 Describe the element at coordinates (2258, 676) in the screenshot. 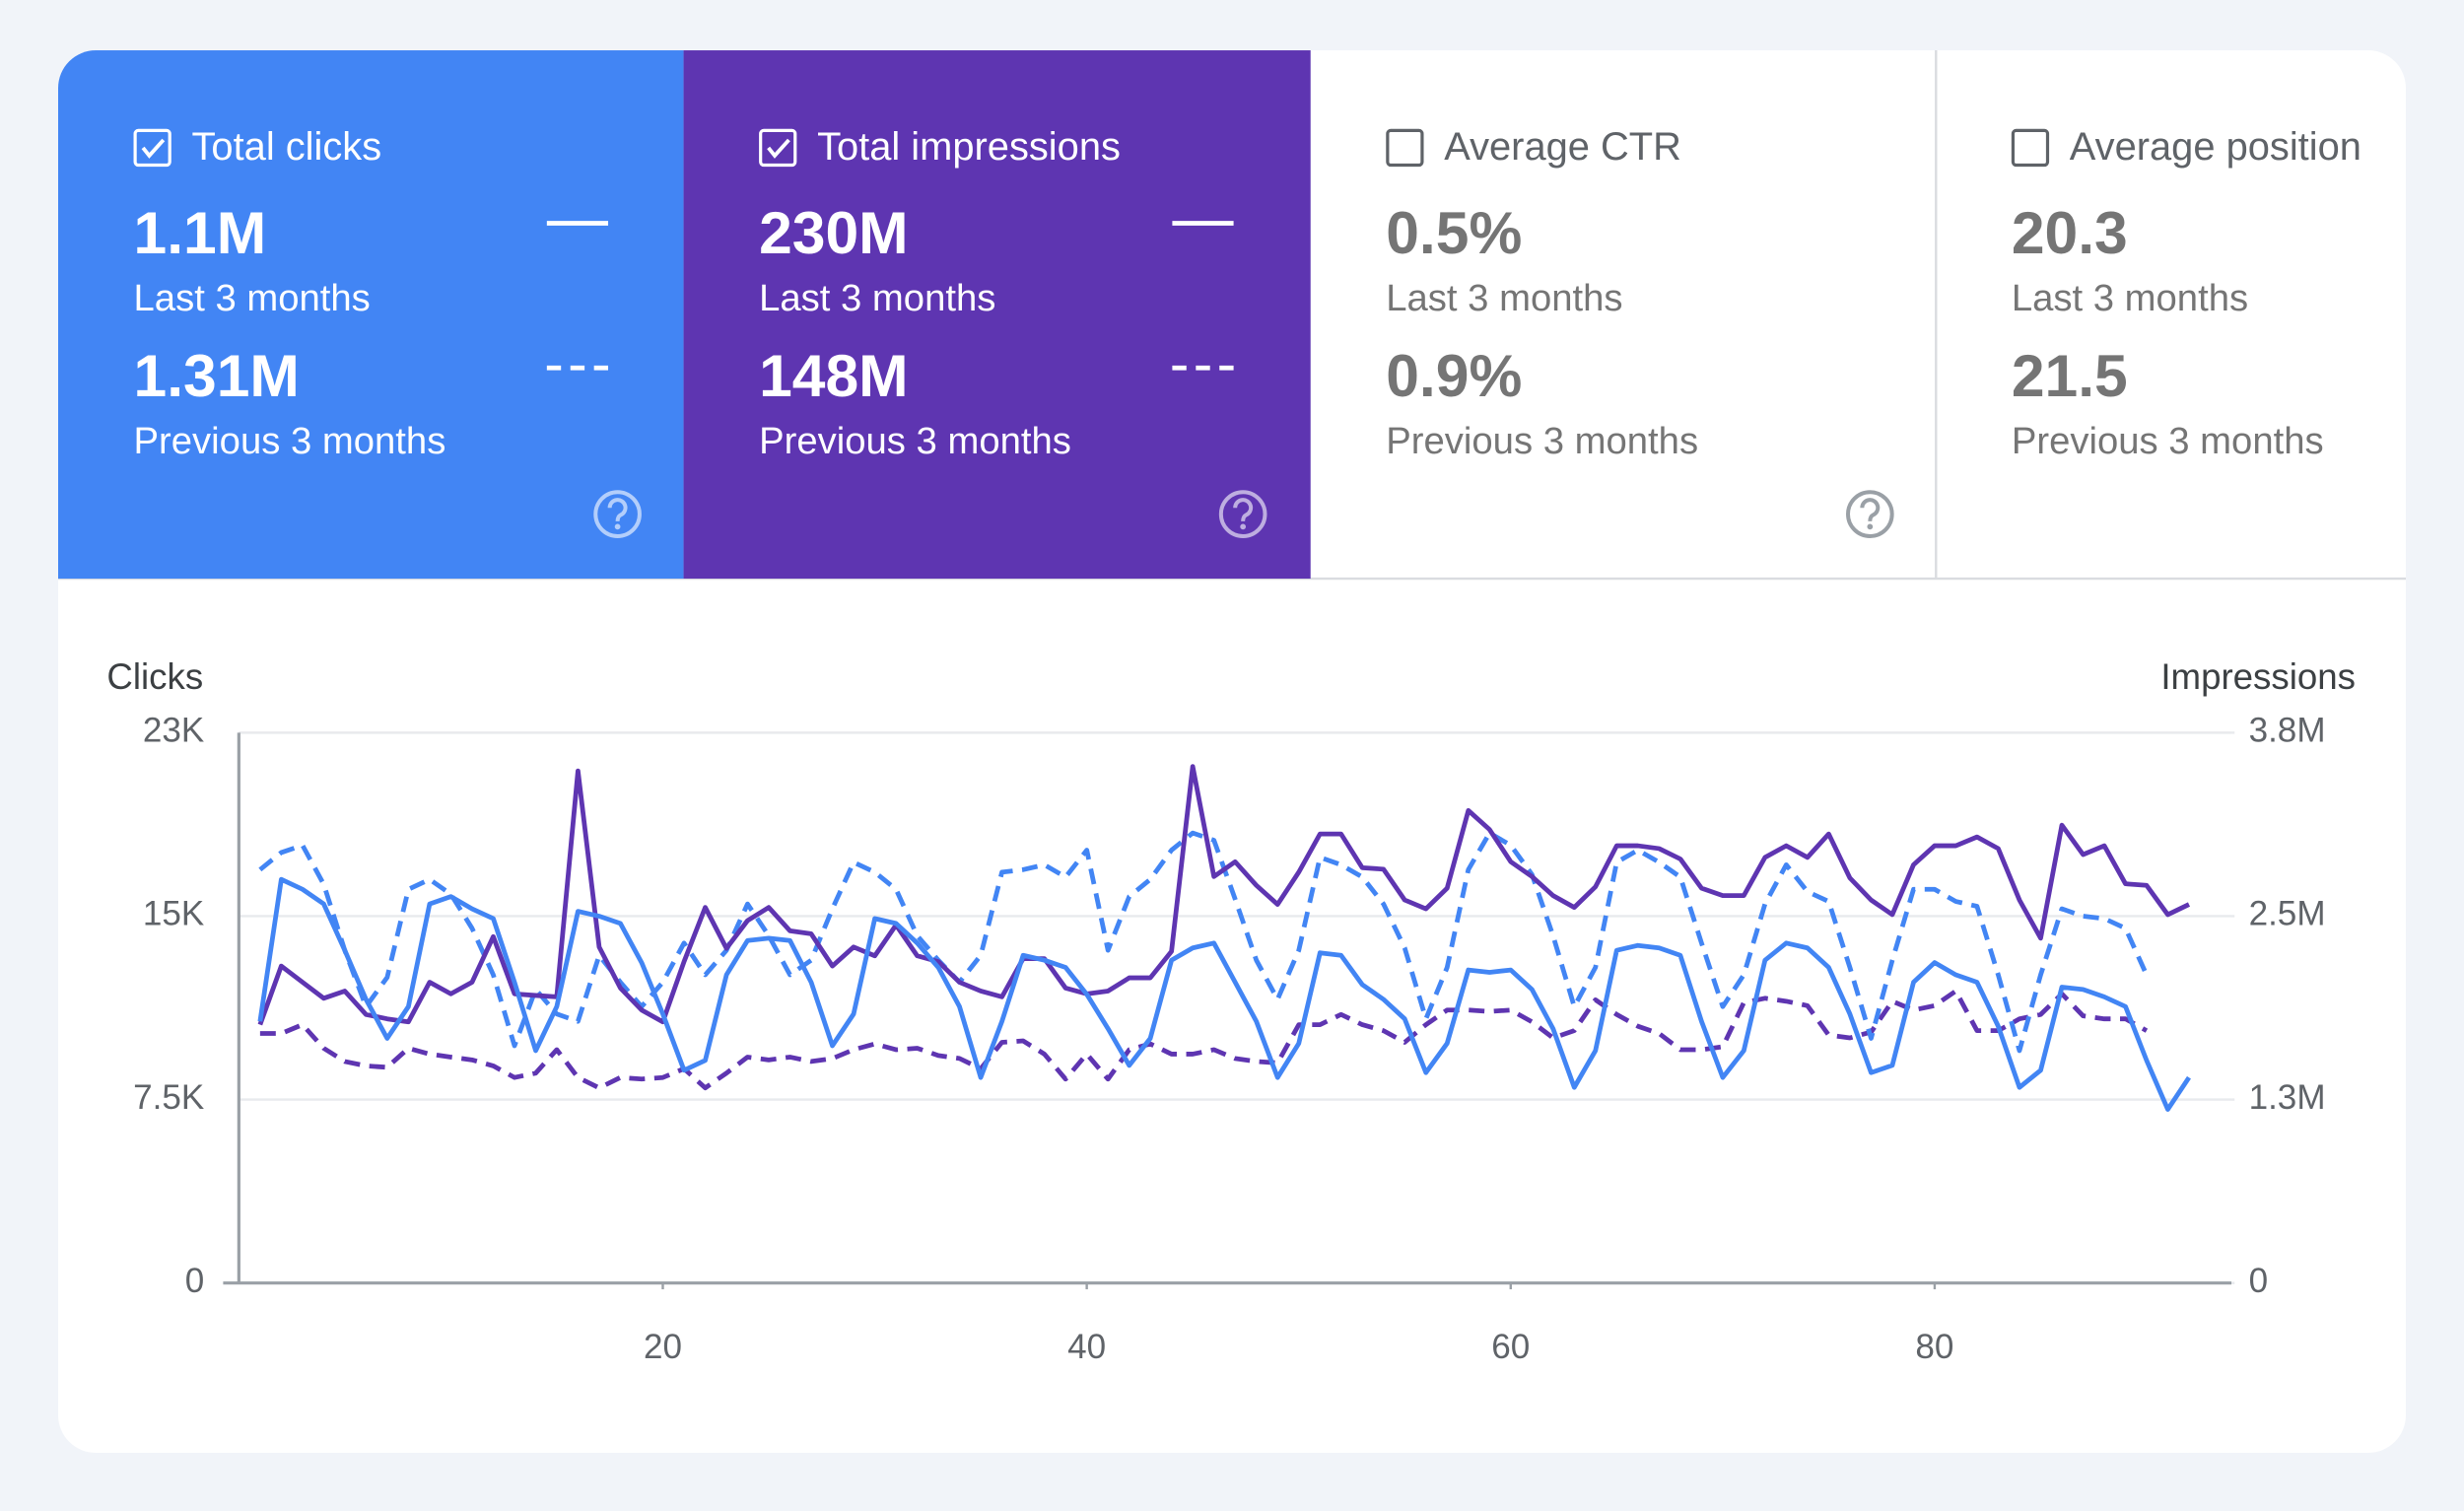

I see `y2-axis-title: Impressions` at that location.